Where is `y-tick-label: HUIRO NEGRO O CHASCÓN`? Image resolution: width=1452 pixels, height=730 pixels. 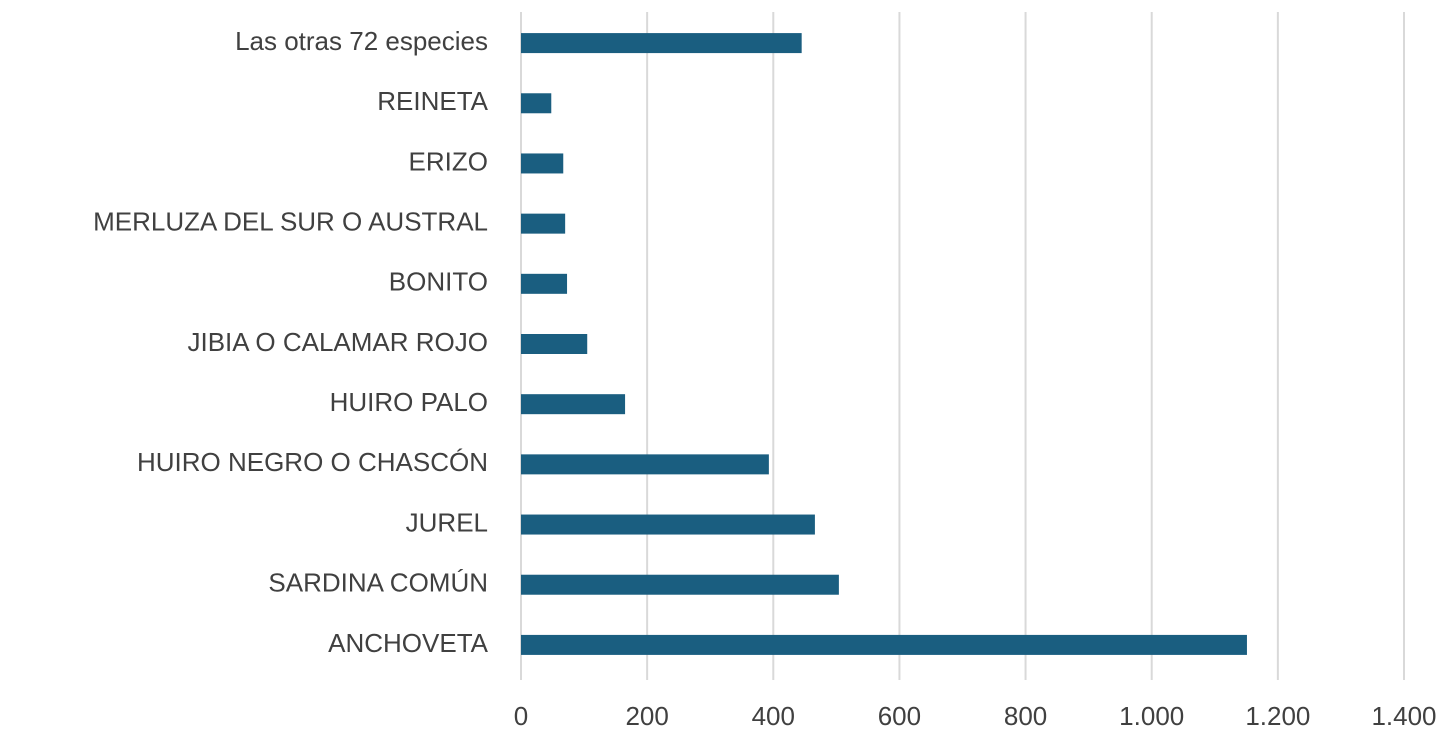
y-tick-label: HUIRO NEGRO O CHASCÓN is located at coordinates (312, 462).